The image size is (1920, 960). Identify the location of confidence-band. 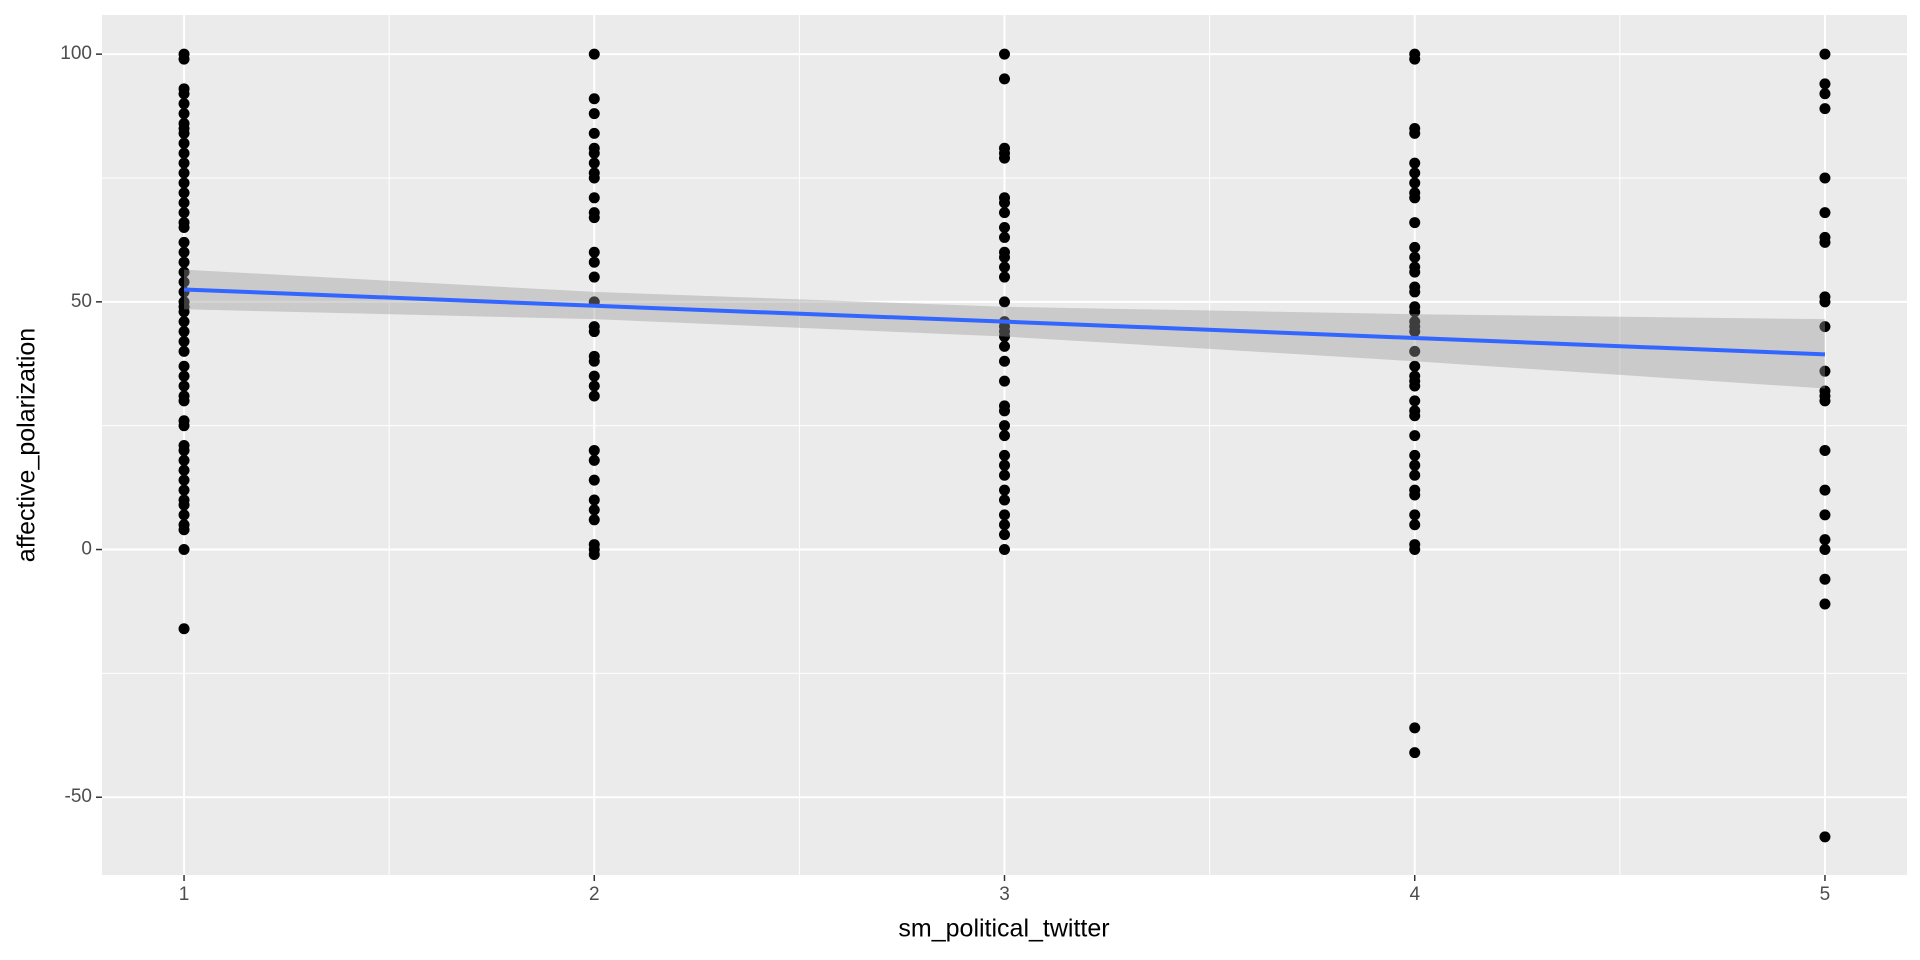
(1004, 329).